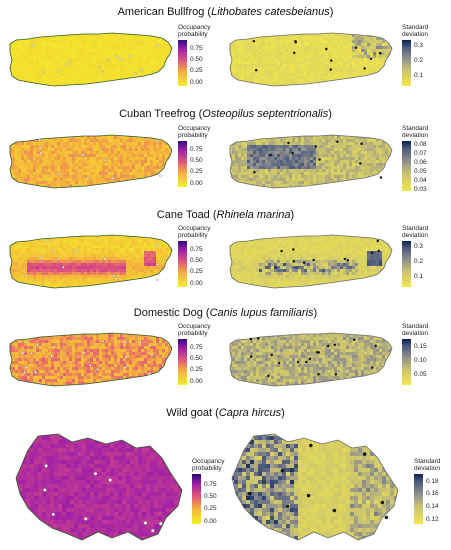 This screenshot has width=451, height=550. What do you see at coordinates (420, 144) in the screenshot?
I see `tick-label: 0.08` at bounding box center [420, 144].